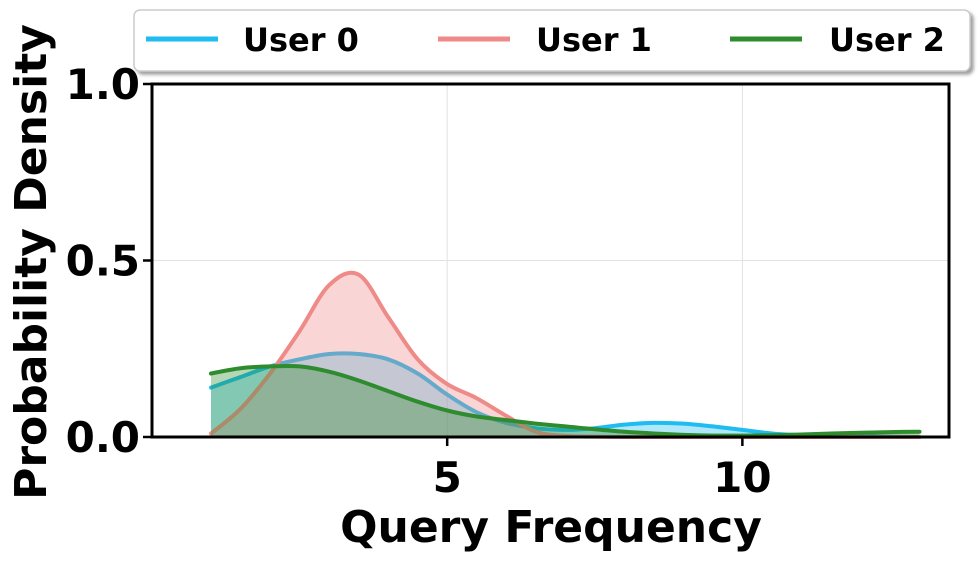 This screenshot has width=978, height=561. What do you see at coordinates (551, 527) in the screenshot?
I see `x-axis-title: Query Frequency` at bounding box center [551, 527].